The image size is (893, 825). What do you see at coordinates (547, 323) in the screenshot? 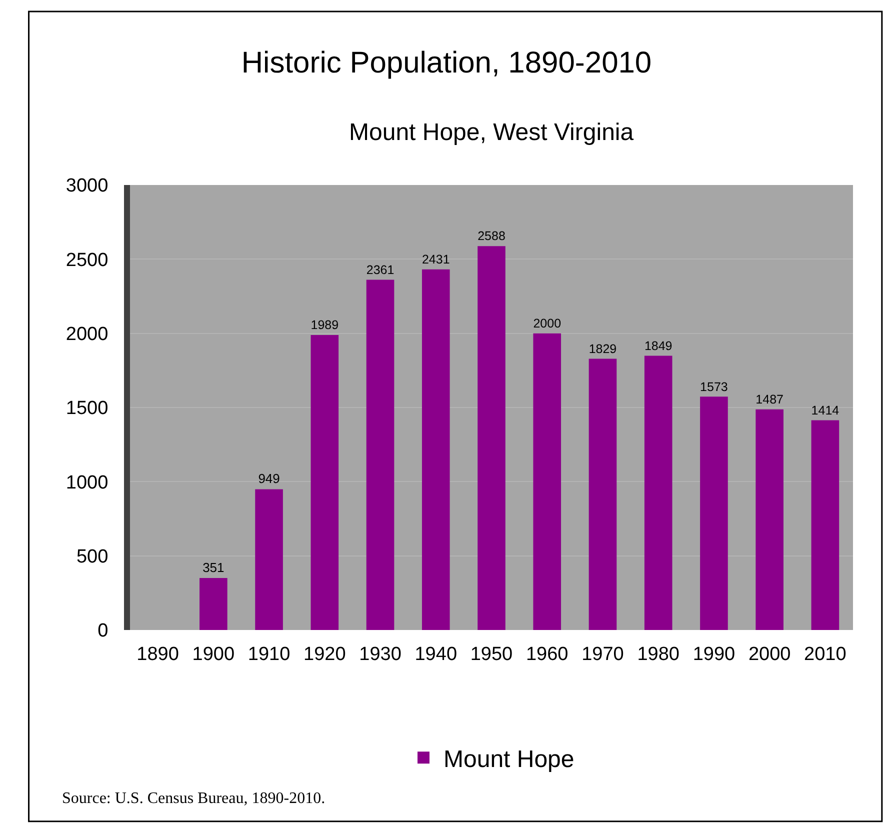
I see `data-label: 2000` at bounding box center [547, 323].